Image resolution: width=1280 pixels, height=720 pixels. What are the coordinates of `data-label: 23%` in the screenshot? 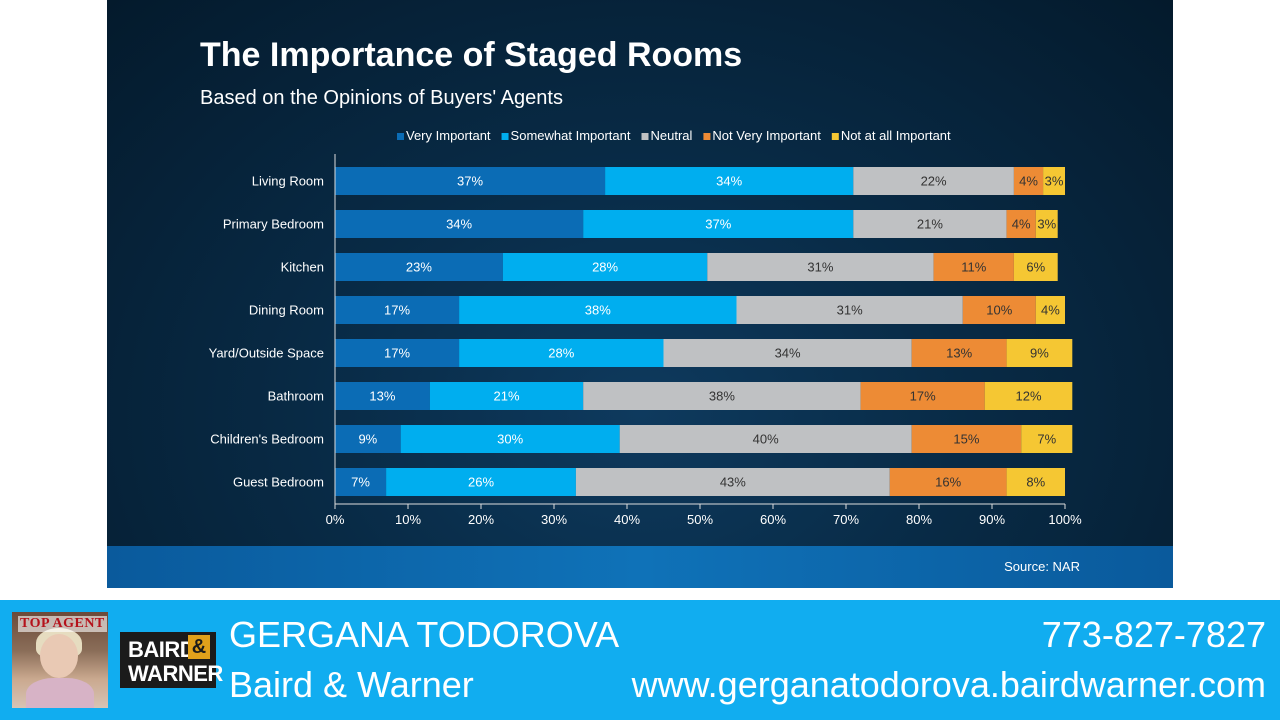 It's located at (419, 267).